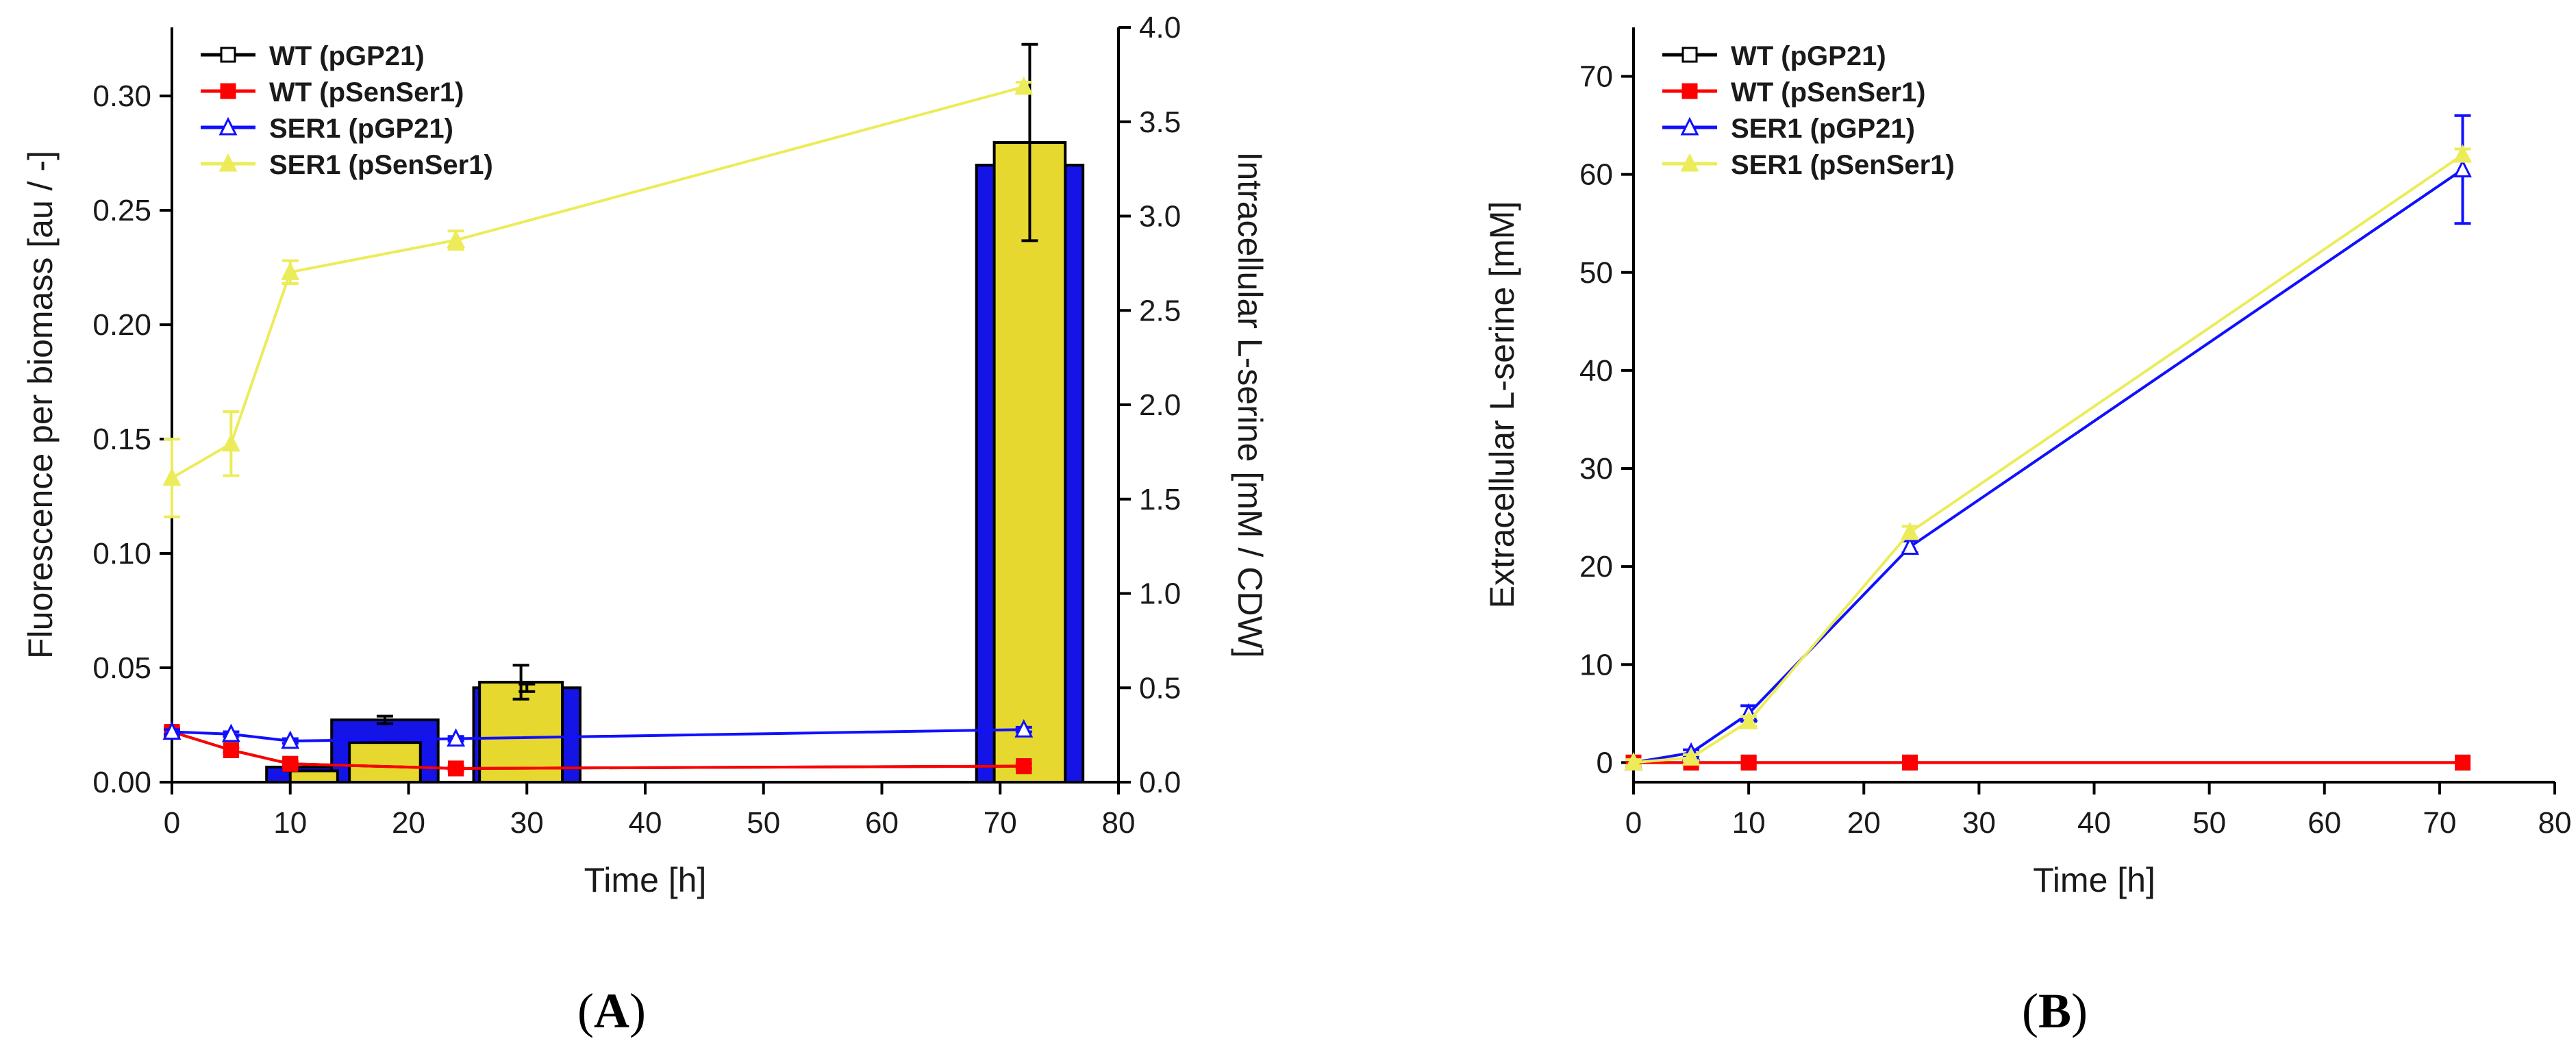  What do you see at coordinates (1160, 783) in the screenshot?
I see `panel-a-y-right-tick-label: 0.0` at bounding box center [1160, 783].